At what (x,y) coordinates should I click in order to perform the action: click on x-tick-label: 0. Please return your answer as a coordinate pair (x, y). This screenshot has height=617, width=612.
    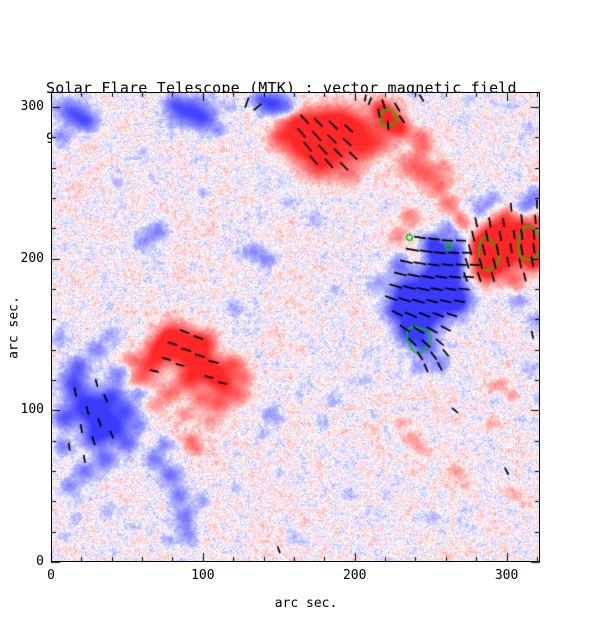
    Looking at the image, I should click on (51, 575).